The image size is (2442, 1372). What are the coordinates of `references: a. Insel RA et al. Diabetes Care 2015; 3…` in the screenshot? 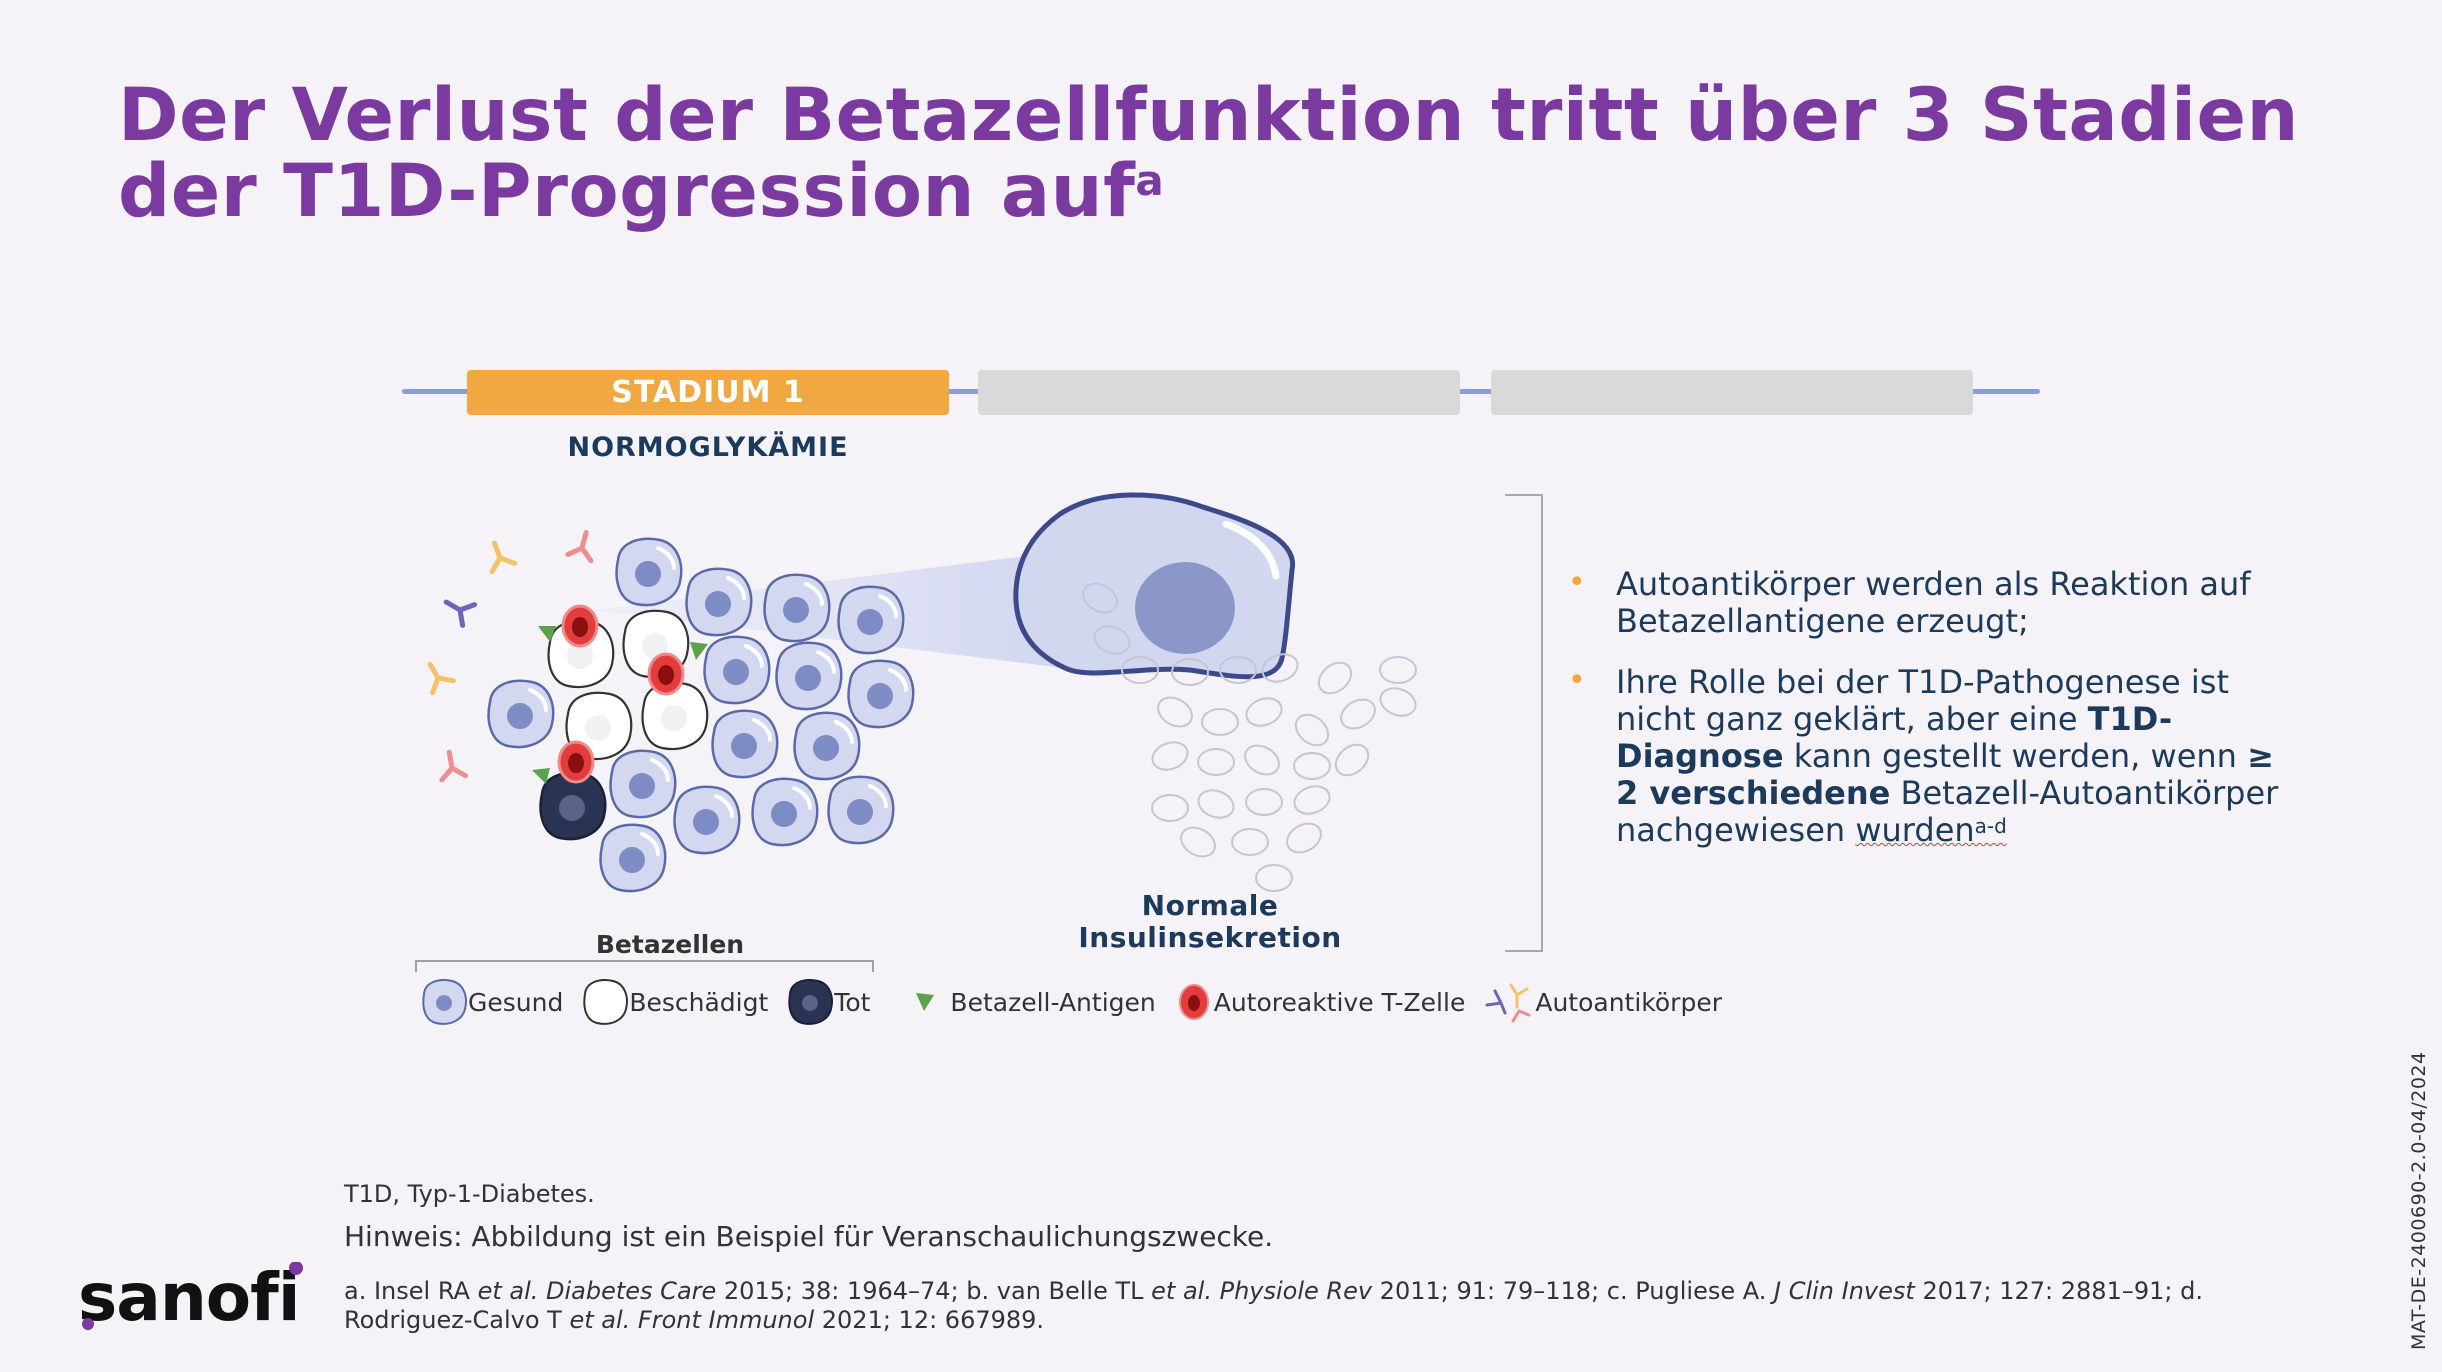 It's located at (1324, 1306).